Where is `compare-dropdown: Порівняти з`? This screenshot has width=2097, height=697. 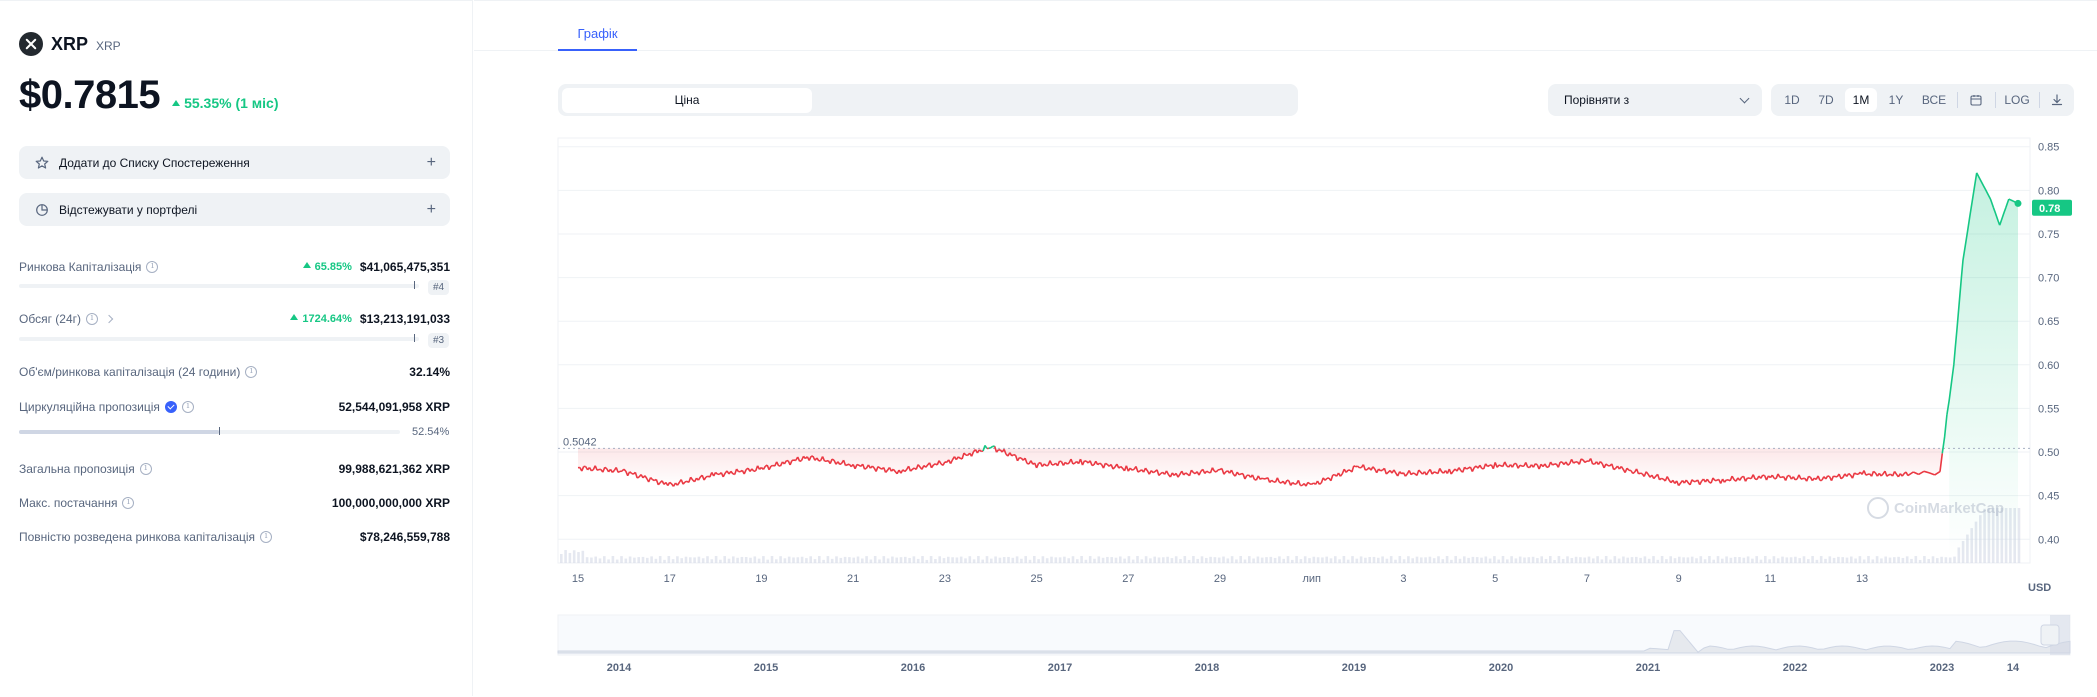
compare-dropdown: Порівняти з is located at coordinates (1655, 100).